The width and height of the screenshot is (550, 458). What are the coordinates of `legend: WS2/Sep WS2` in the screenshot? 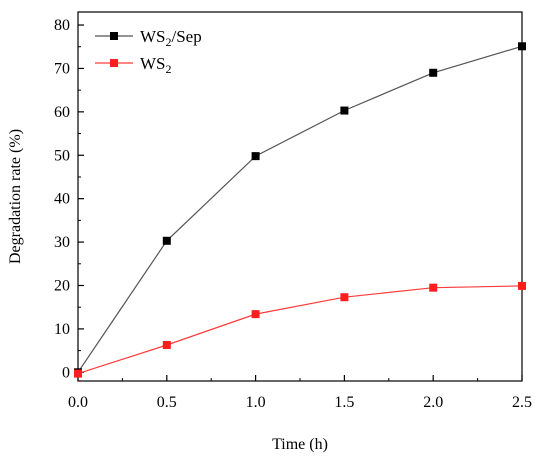 It's located at (148, 51).